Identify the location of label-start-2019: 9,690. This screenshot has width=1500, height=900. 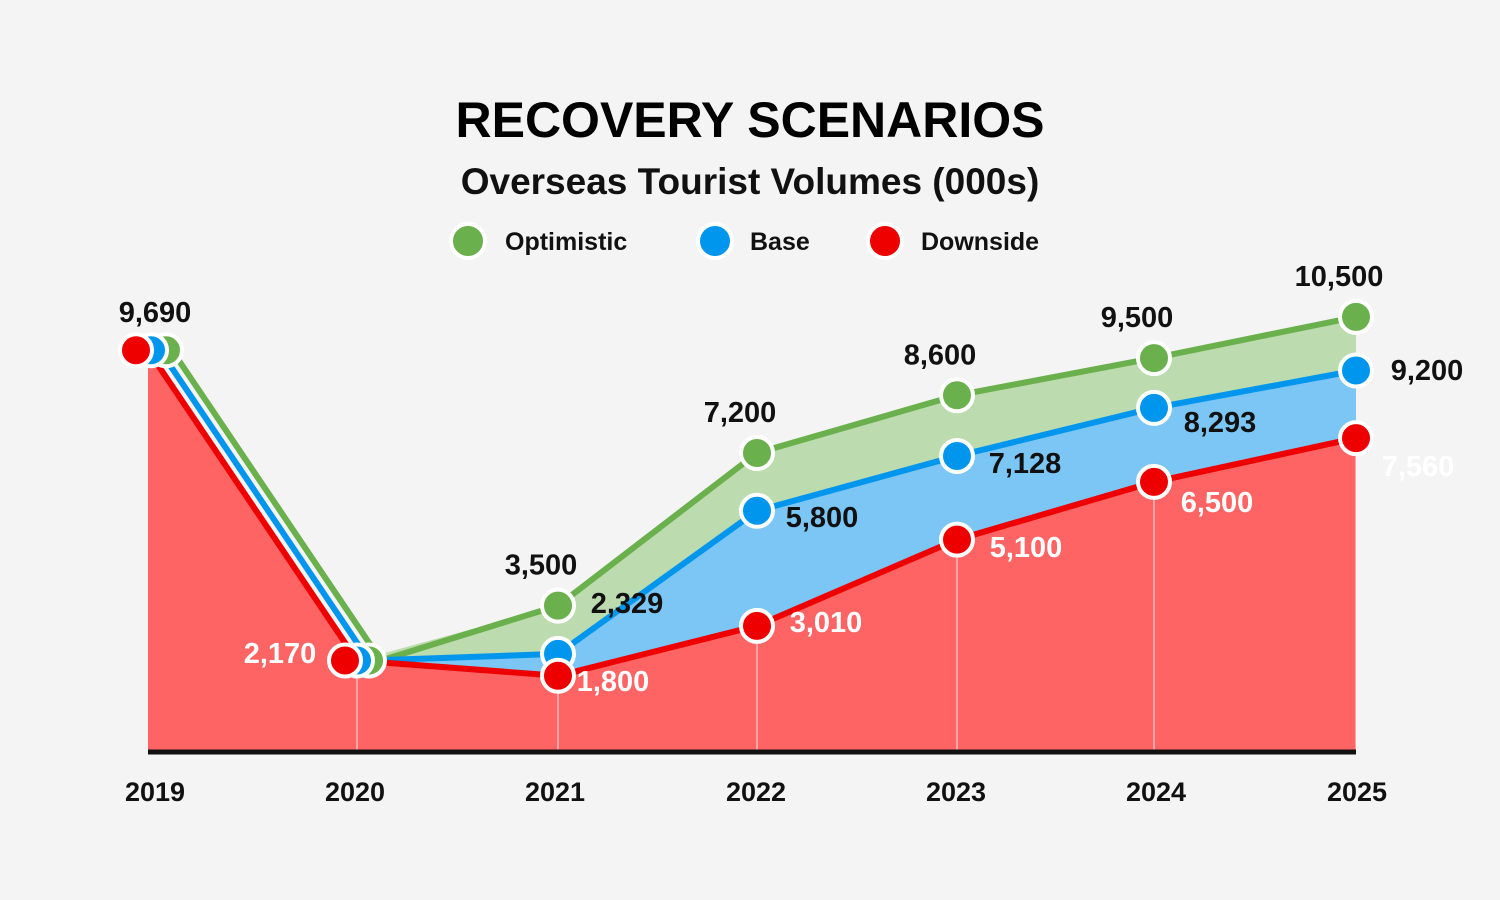
(155, 313).